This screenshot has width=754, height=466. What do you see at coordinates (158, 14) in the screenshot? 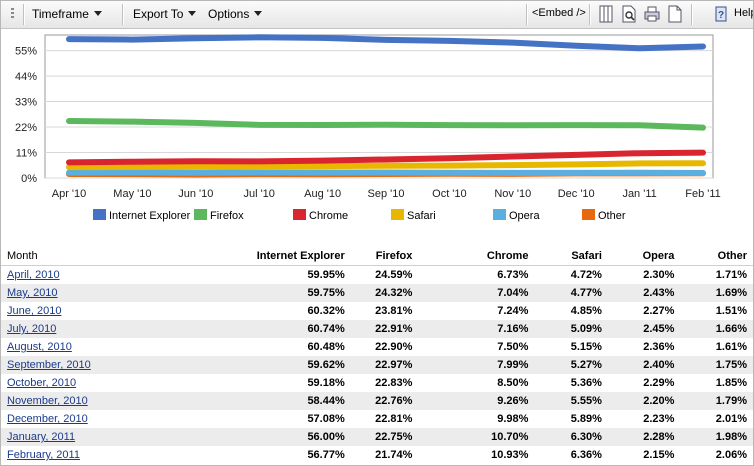
I see `export-label: Export To` at bounding box center [158, 14].